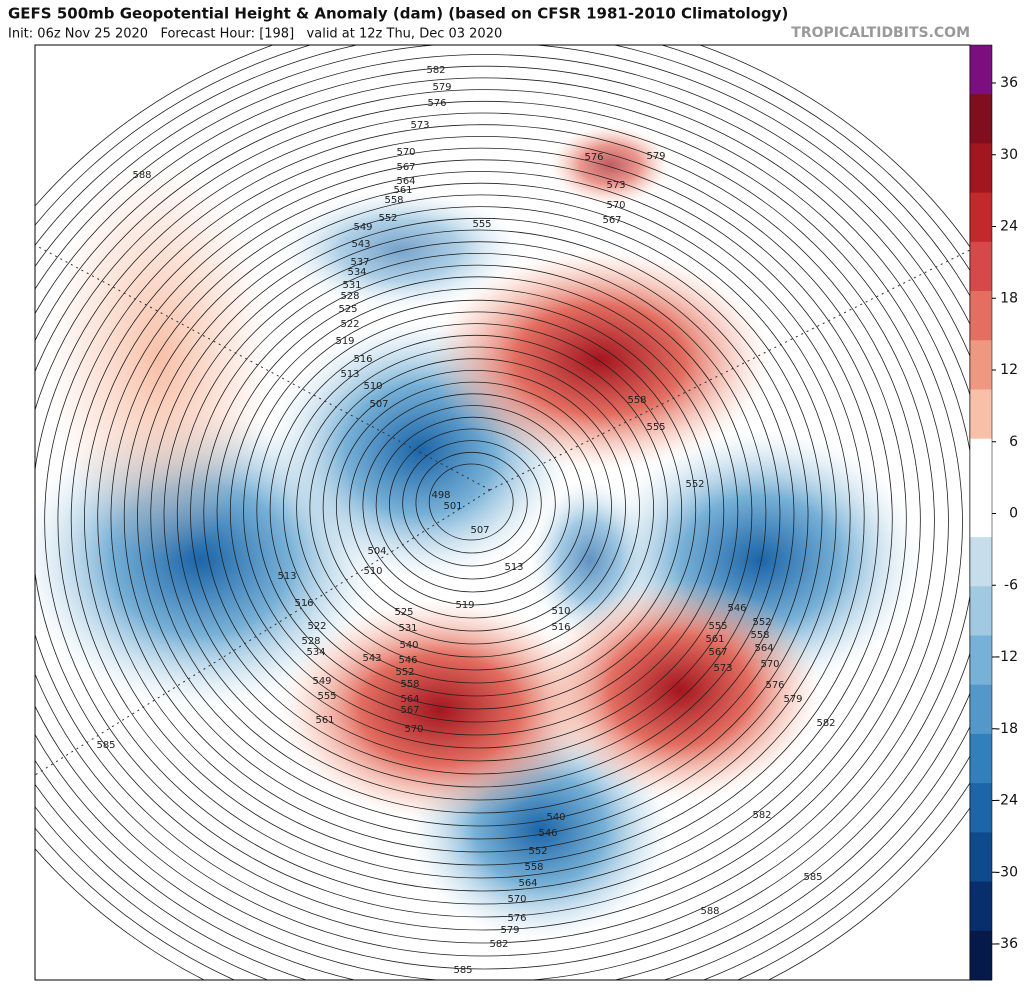 Image resolution: width=1024 pixels, height=1000 pixels. Describe the element at coordinates (440, 495) in the screenshot. I see `contour-label: 498` at that location.